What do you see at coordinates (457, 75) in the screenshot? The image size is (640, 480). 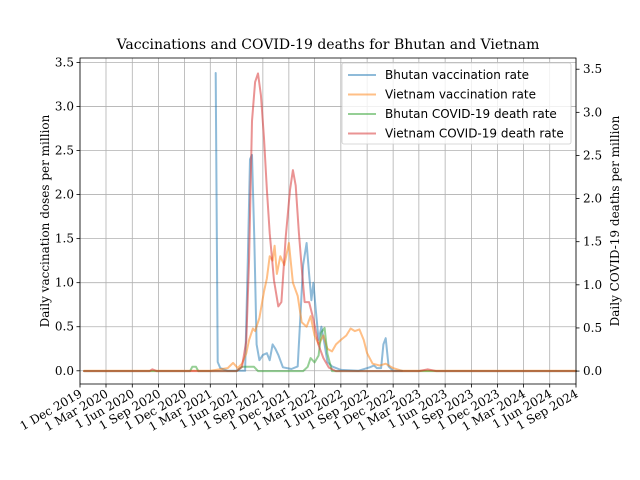 I see `legend-label: Bhutan vaccination rate` at bounding box center [457, 75].